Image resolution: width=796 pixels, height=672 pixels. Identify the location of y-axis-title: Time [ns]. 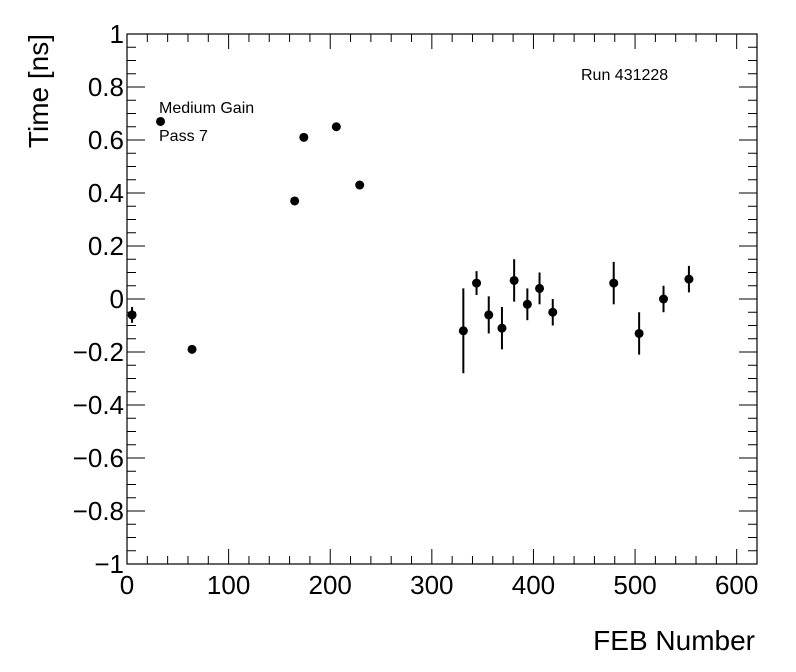
(38, 91).